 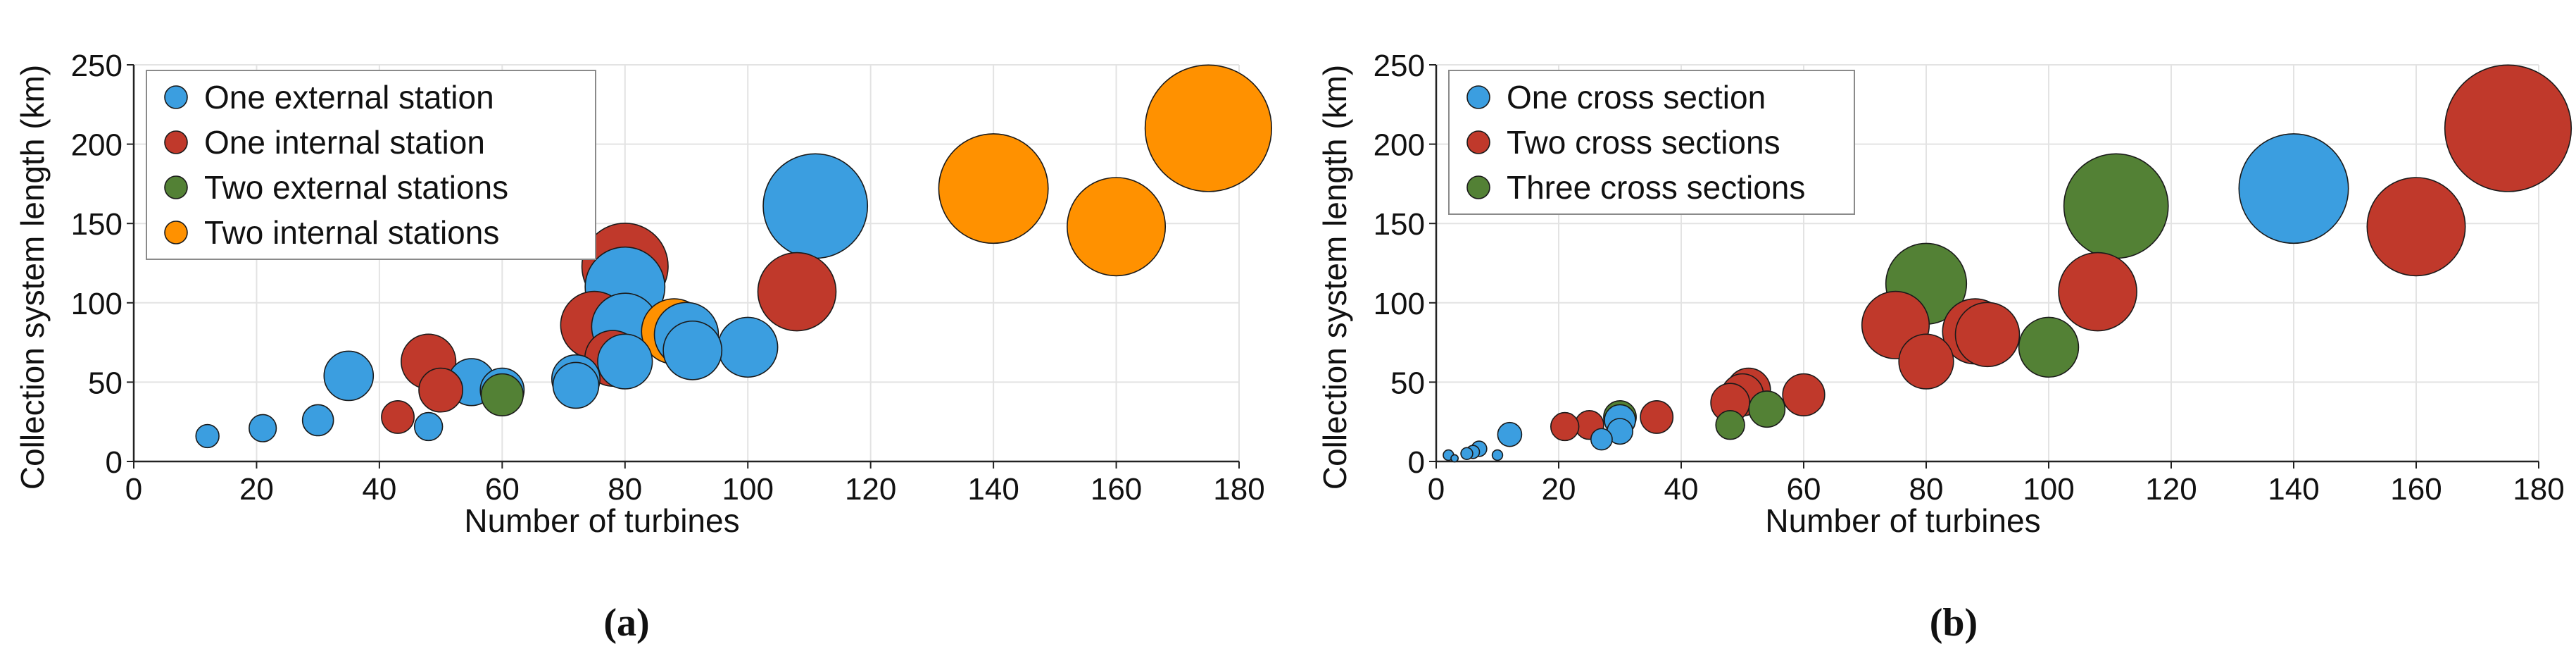 What do you see at coordinates (356, 187) in the screenshot?
I see `legend-label: Two external stations` at bounding box center [356, 187].